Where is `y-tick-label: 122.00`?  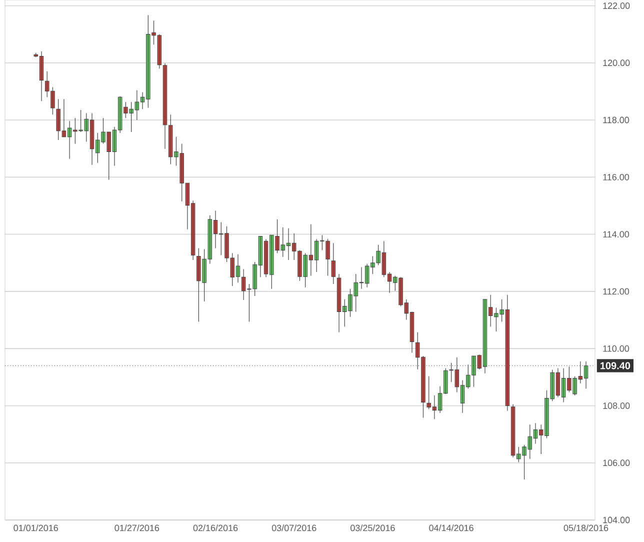
y-tick-label: 122.00 is located at coordinates (616, 5).